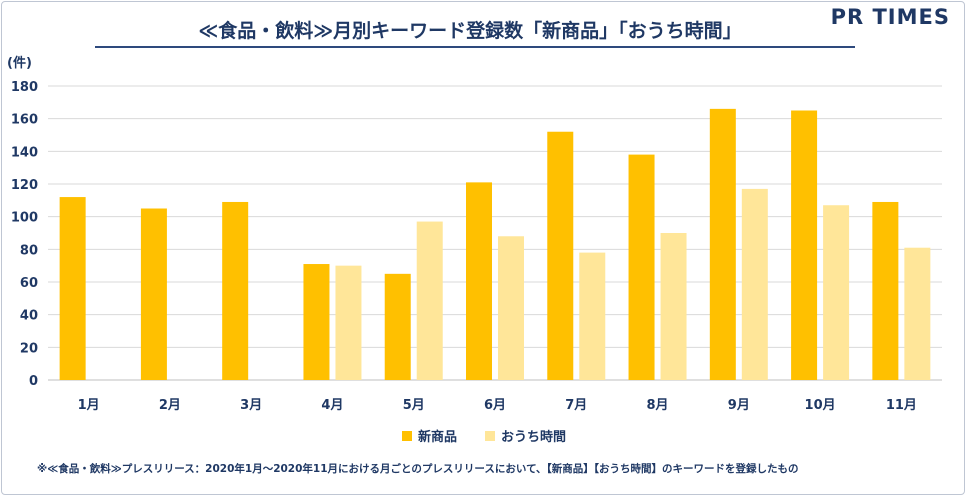 Image resolution: width=968 pixels, height=498 pixels. What do you see at coordinates (739, 405) in the screenshot?
I see `x-tick-label: 9月` at bounding box center [739, 405].